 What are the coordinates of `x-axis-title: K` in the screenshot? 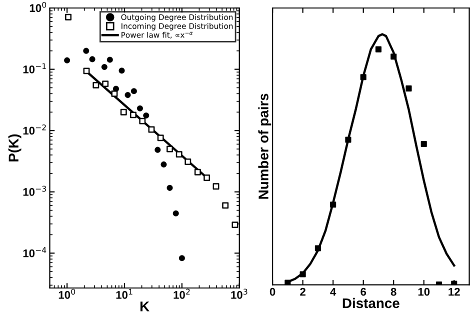 It's located at (145, 307).